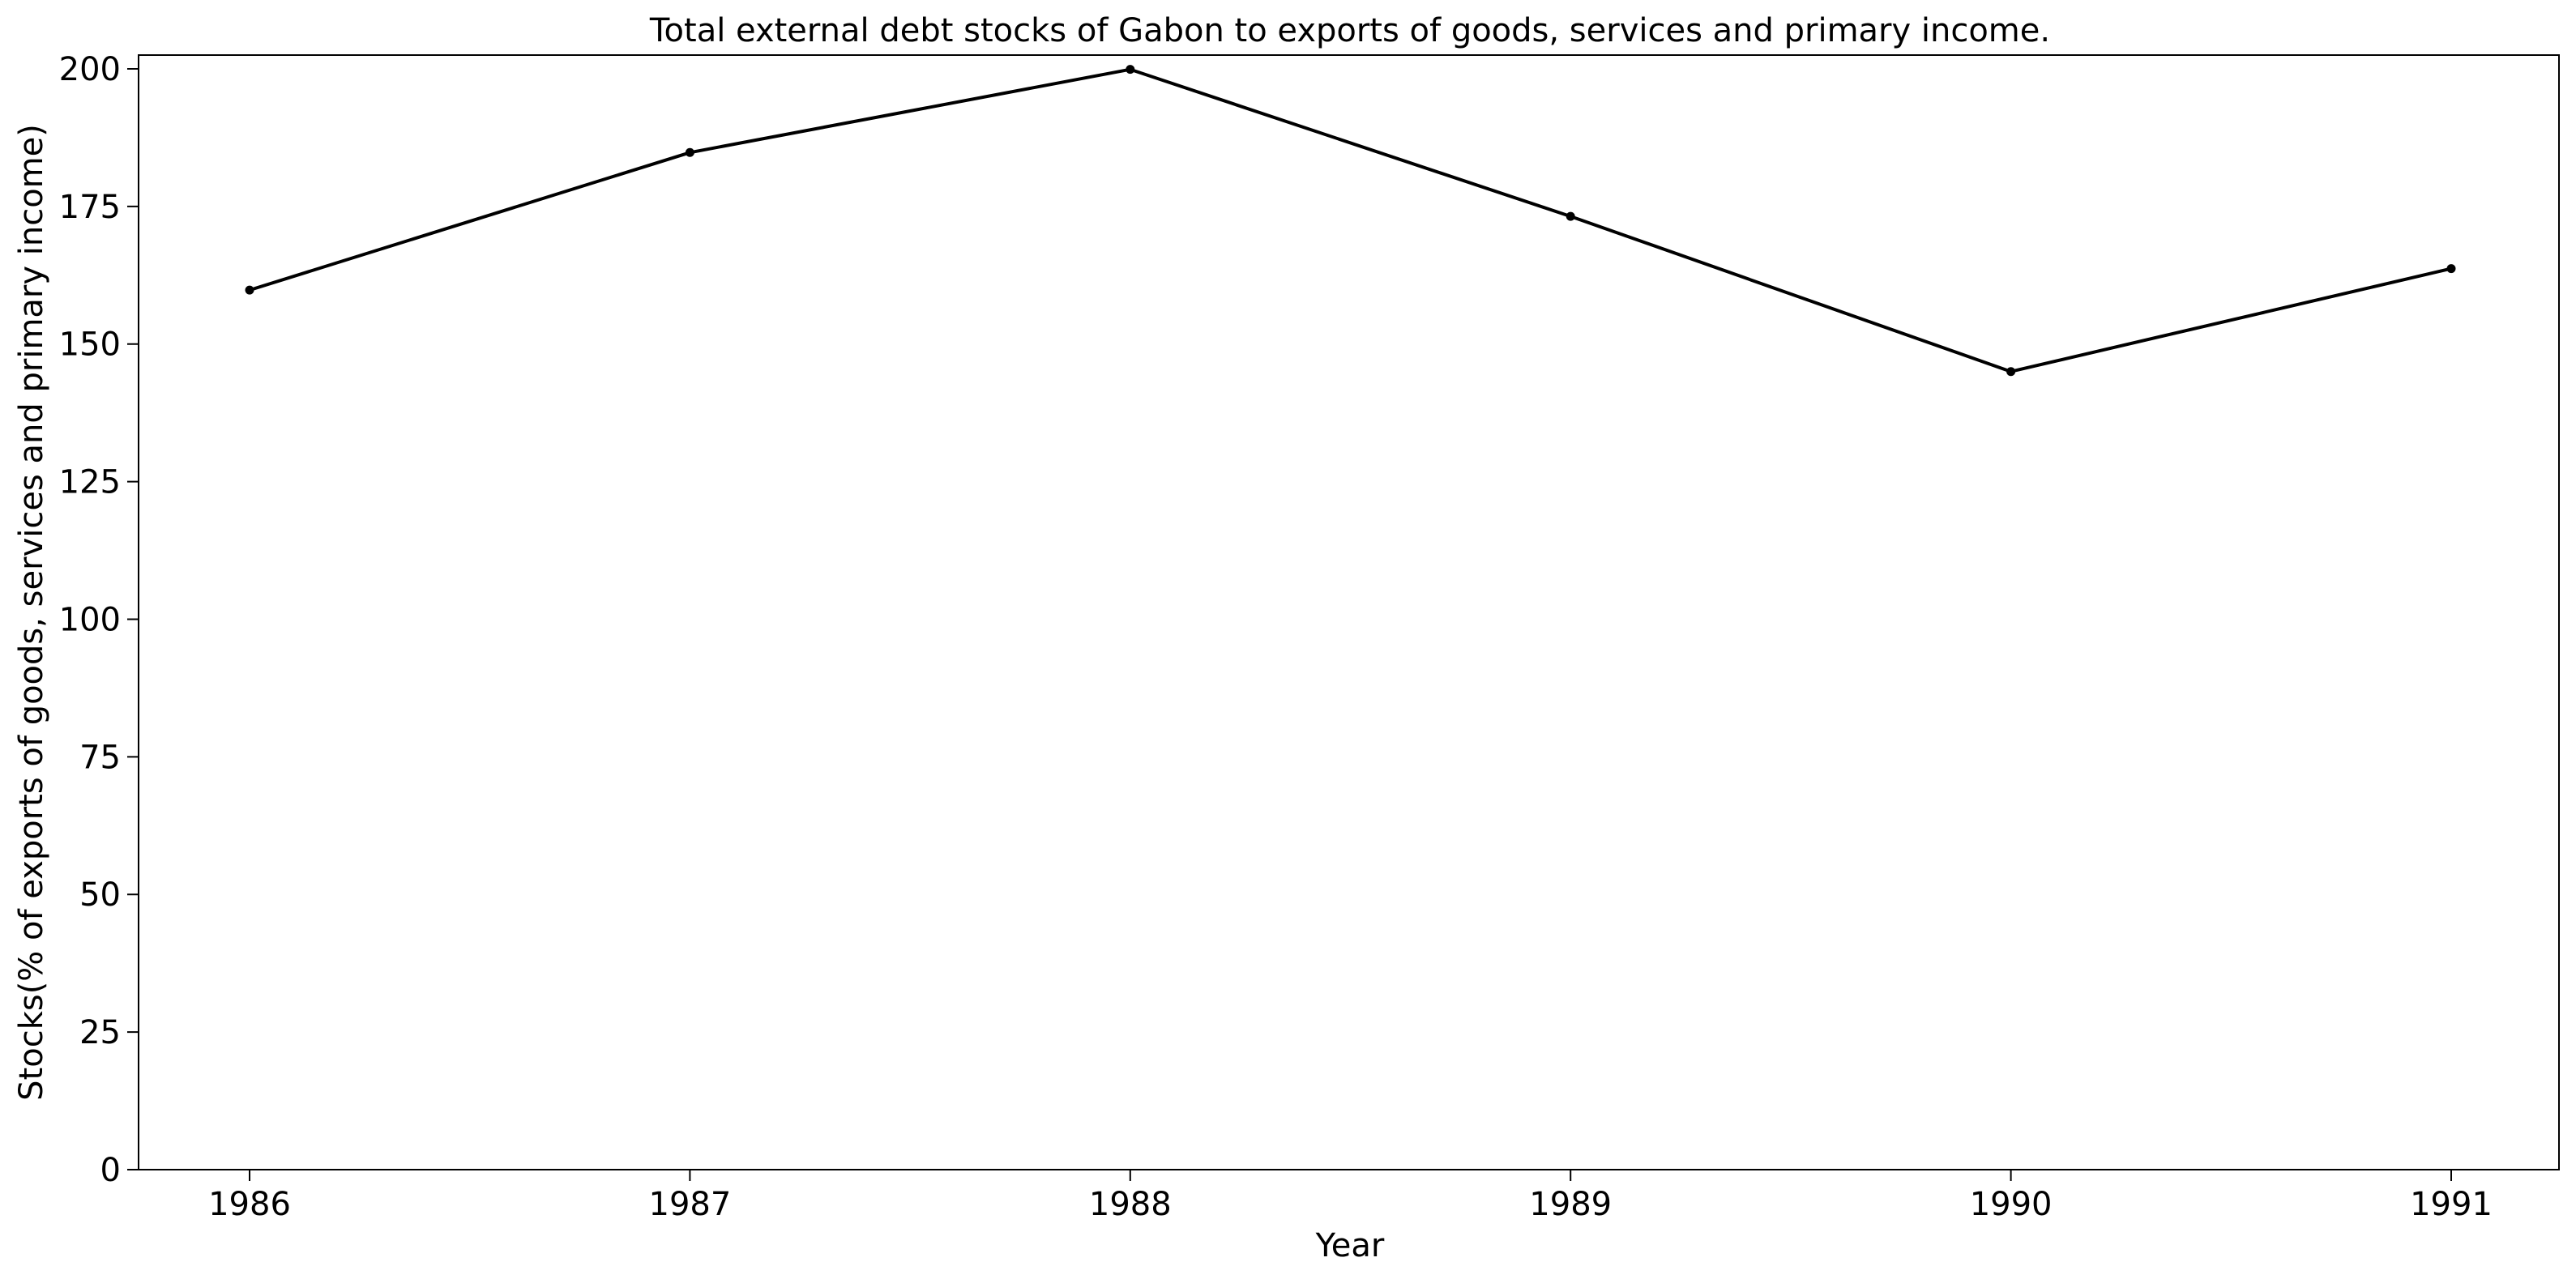  Describe the element at coordinates (100, 1032) in the screenshot. I see `y-tick-label: 25` at that location.